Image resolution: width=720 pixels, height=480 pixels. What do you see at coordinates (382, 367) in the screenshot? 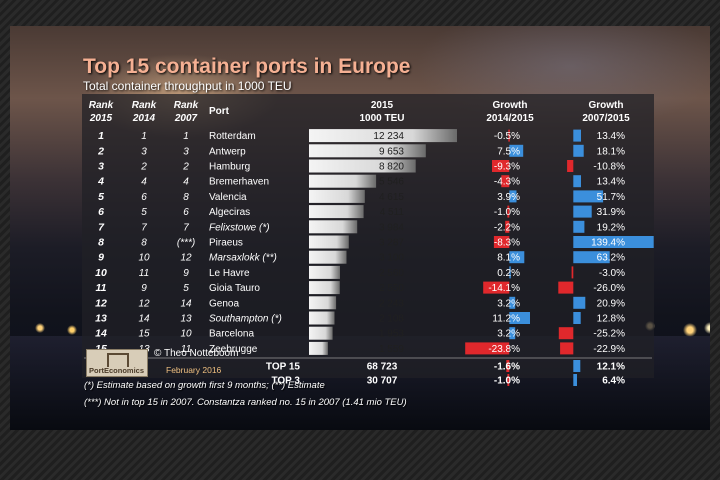
I see `totals-teu-value: 68 723` at bounding box center [382, 367].